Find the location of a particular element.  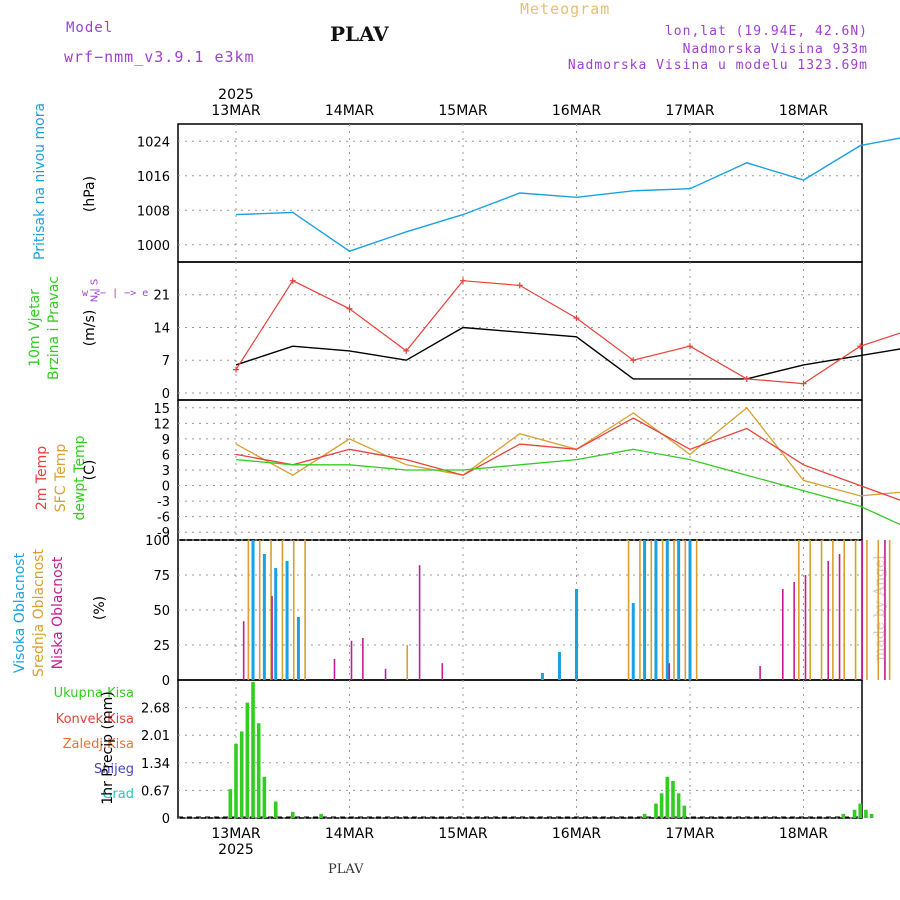

y-tick-label: 0.67 is located at coordinates (155, 791).